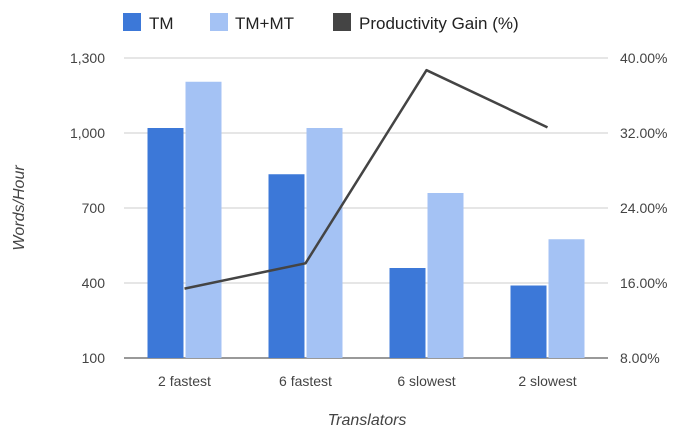 This screenshot has width=694, height=428. Describe the element at coordinates (643, 133) in the screenshot. I see `right-axis-tick-label: 32.00%` at that location.